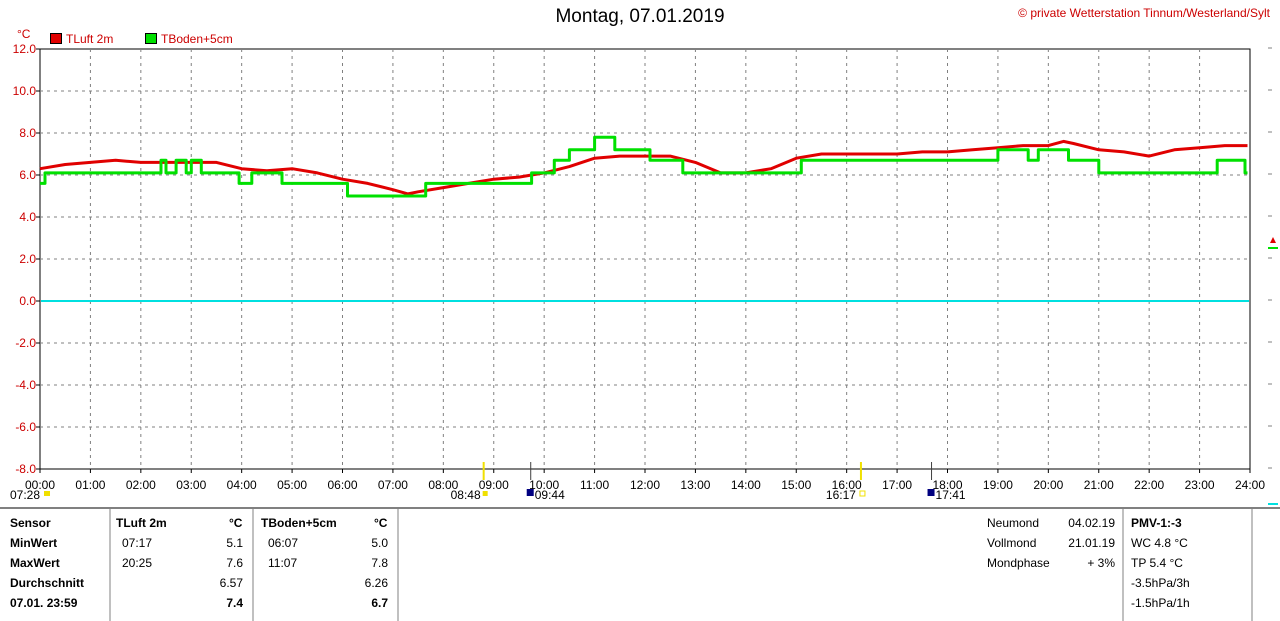  Describe the element at coordinates (141, 485) in the screenshot. I see `x-tick-label: 02:00` at that location.